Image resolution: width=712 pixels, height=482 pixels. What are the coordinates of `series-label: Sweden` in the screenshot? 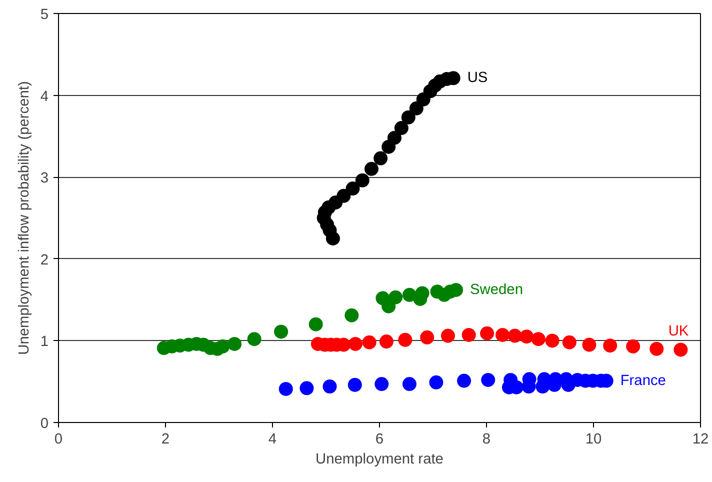 It's located at (496, 290).